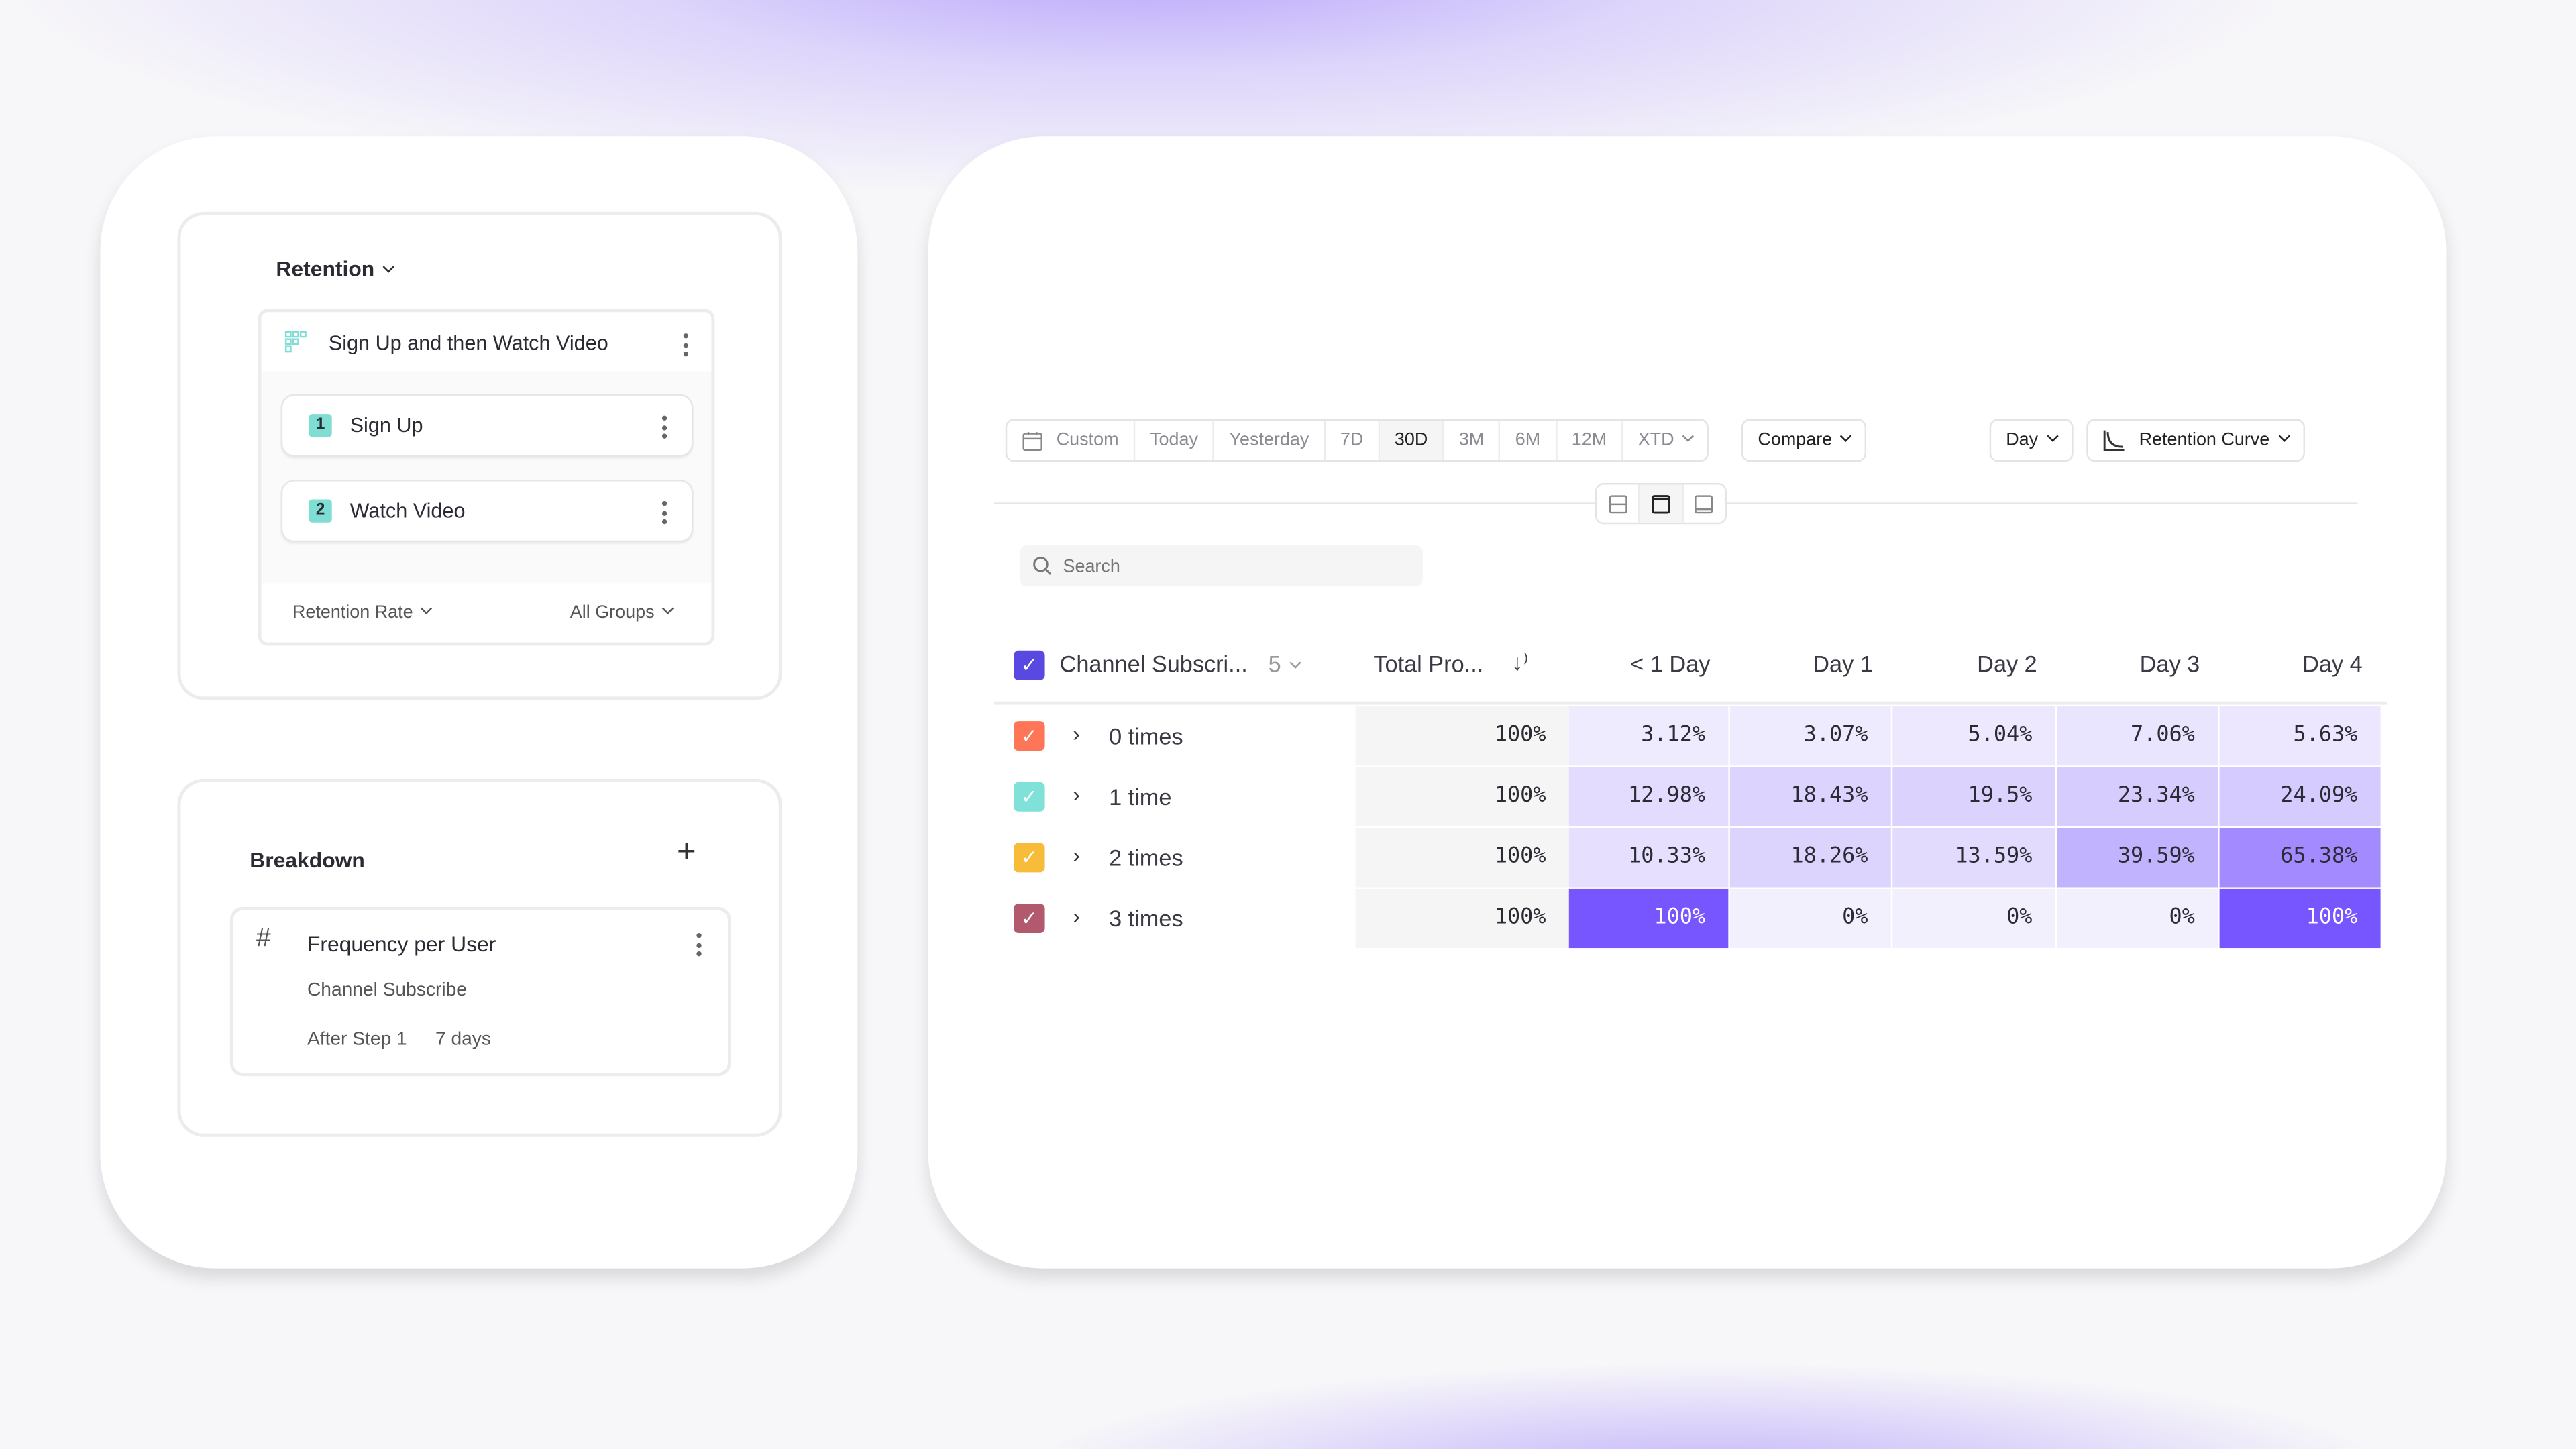 Image resolution: width=2576 pixels, height=1449 pixels. Describe the element at coordinates (1810, 796) in the screenshot. I see `retention-cell: 18.43%` at that location.